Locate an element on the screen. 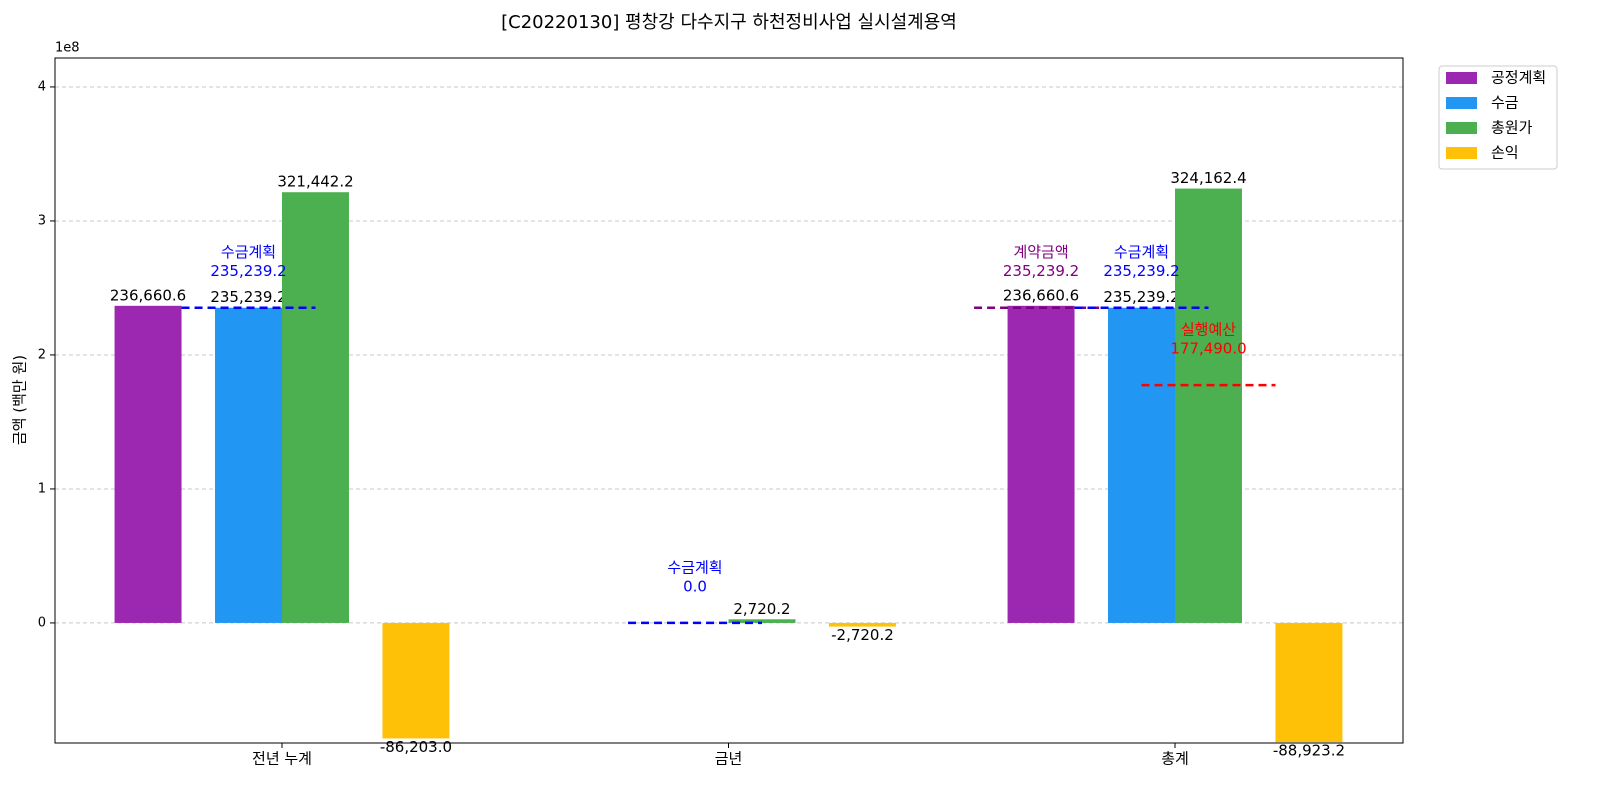  legend-label: 총원가 is located at coordinates (1512, 128).